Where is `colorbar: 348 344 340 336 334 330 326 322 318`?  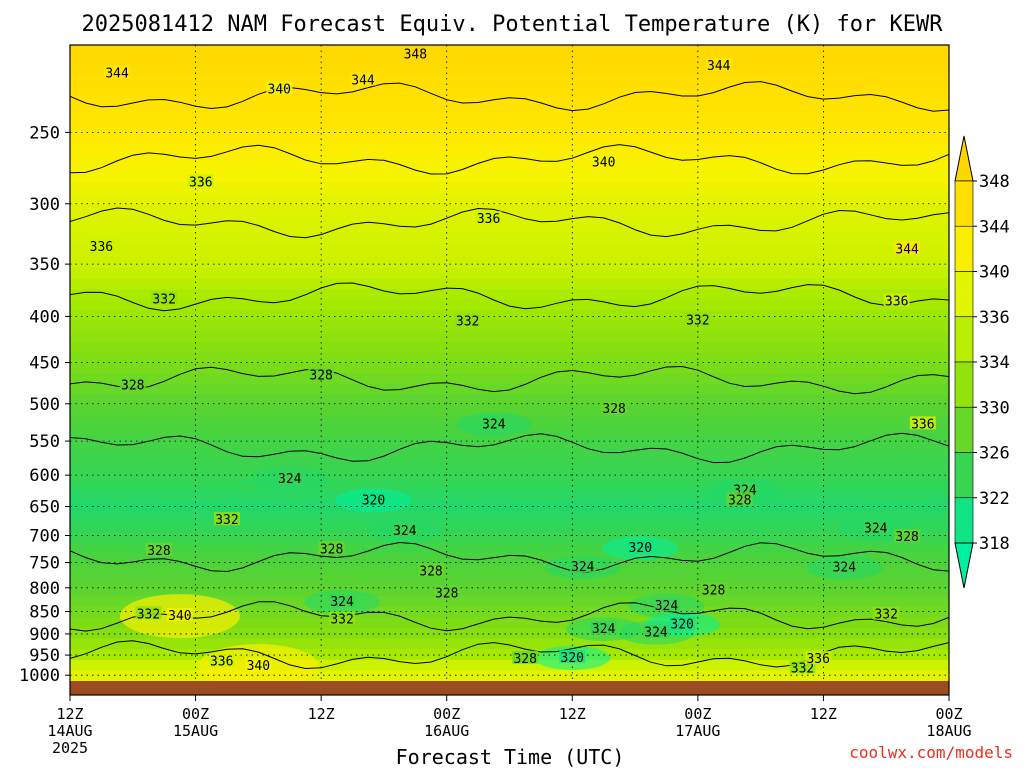 colorbar: 348 344 340 336 334 330 326 322 318 is located at coordinates (982, 362).